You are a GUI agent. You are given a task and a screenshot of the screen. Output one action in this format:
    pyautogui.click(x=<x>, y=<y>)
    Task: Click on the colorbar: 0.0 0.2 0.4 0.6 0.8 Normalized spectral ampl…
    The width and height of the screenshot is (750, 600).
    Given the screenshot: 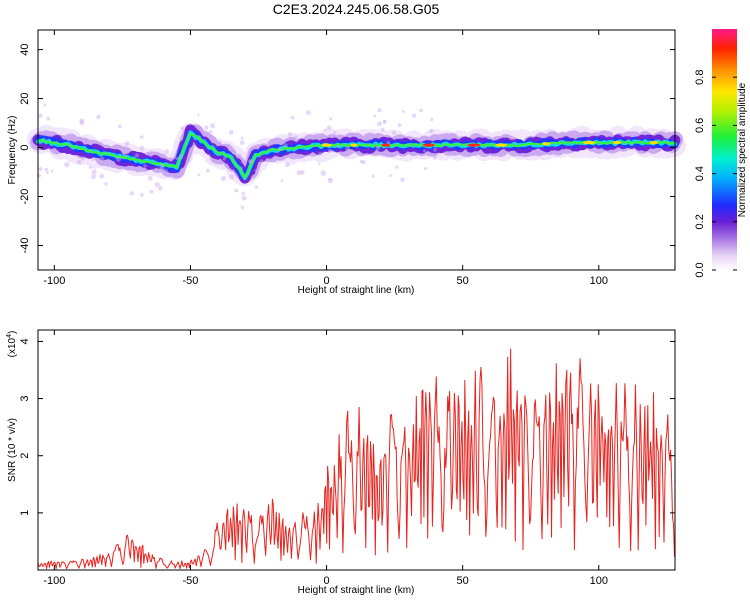 What is the action you would take?
    pyautogui.click(x=721, y=153)
    